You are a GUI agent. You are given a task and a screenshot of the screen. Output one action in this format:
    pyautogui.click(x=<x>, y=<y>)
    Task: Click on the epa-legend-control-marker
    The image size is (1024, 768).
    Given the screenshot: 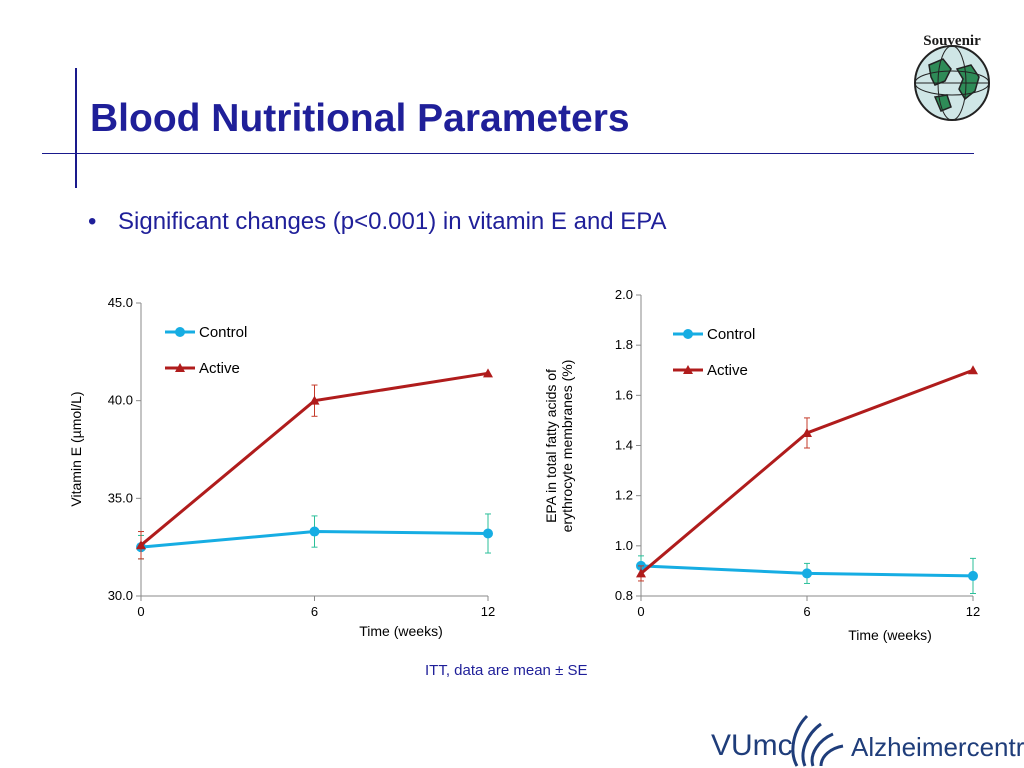 What is the action you would take?
    pyautogui.click(x=688, y=334)
    